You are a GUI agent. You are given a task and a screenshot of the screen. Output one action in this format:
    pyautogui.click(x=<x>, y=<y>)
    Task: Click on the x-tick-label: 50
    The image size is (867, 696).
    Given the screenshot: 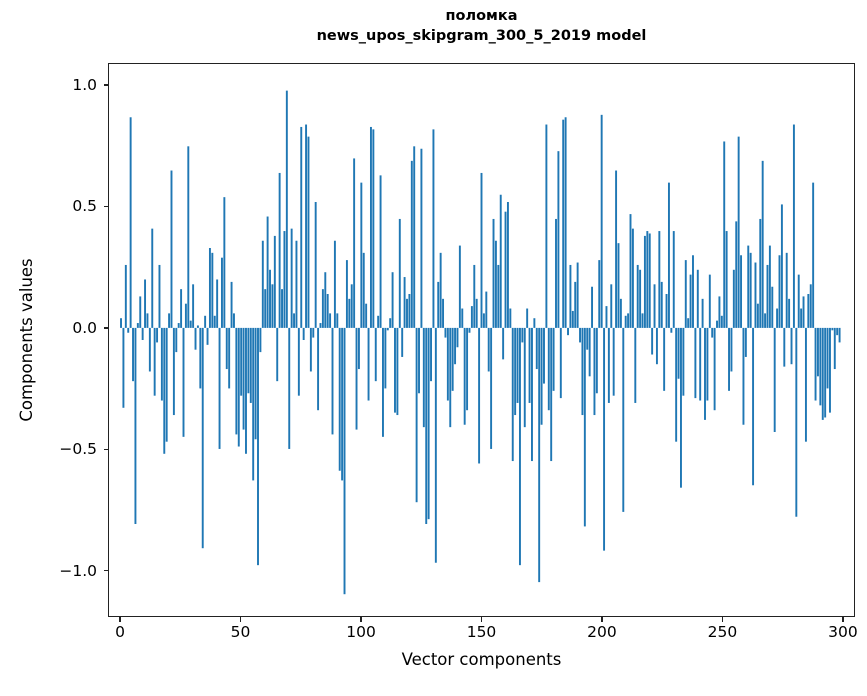 What is the action you would take?
    pyautogui.click(x=240, y=632)
    